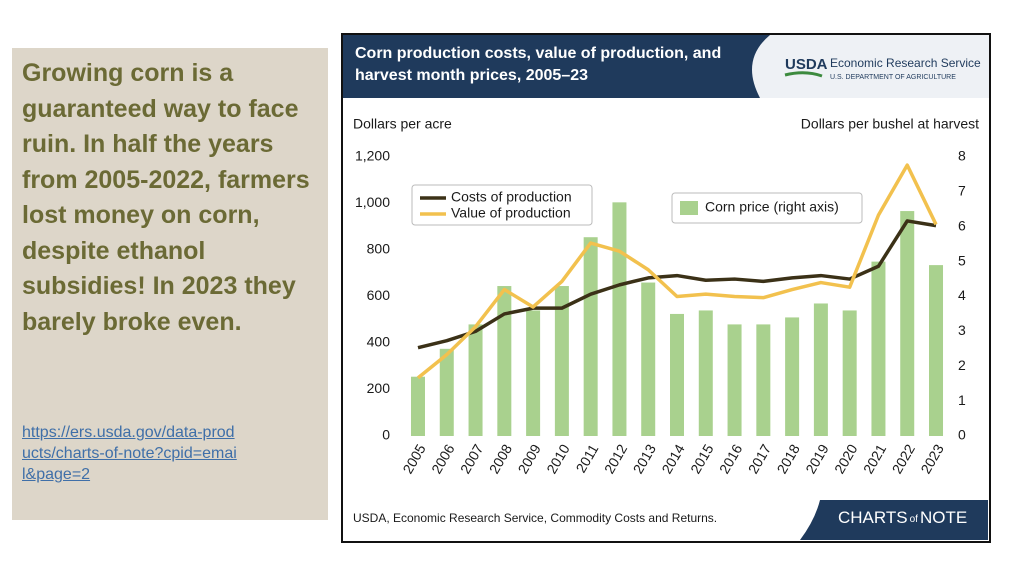  What do you see at coordinates (962, 191) in the screenshot?
I see `y2-tick-label: 7` at bounding box center [962, 191].